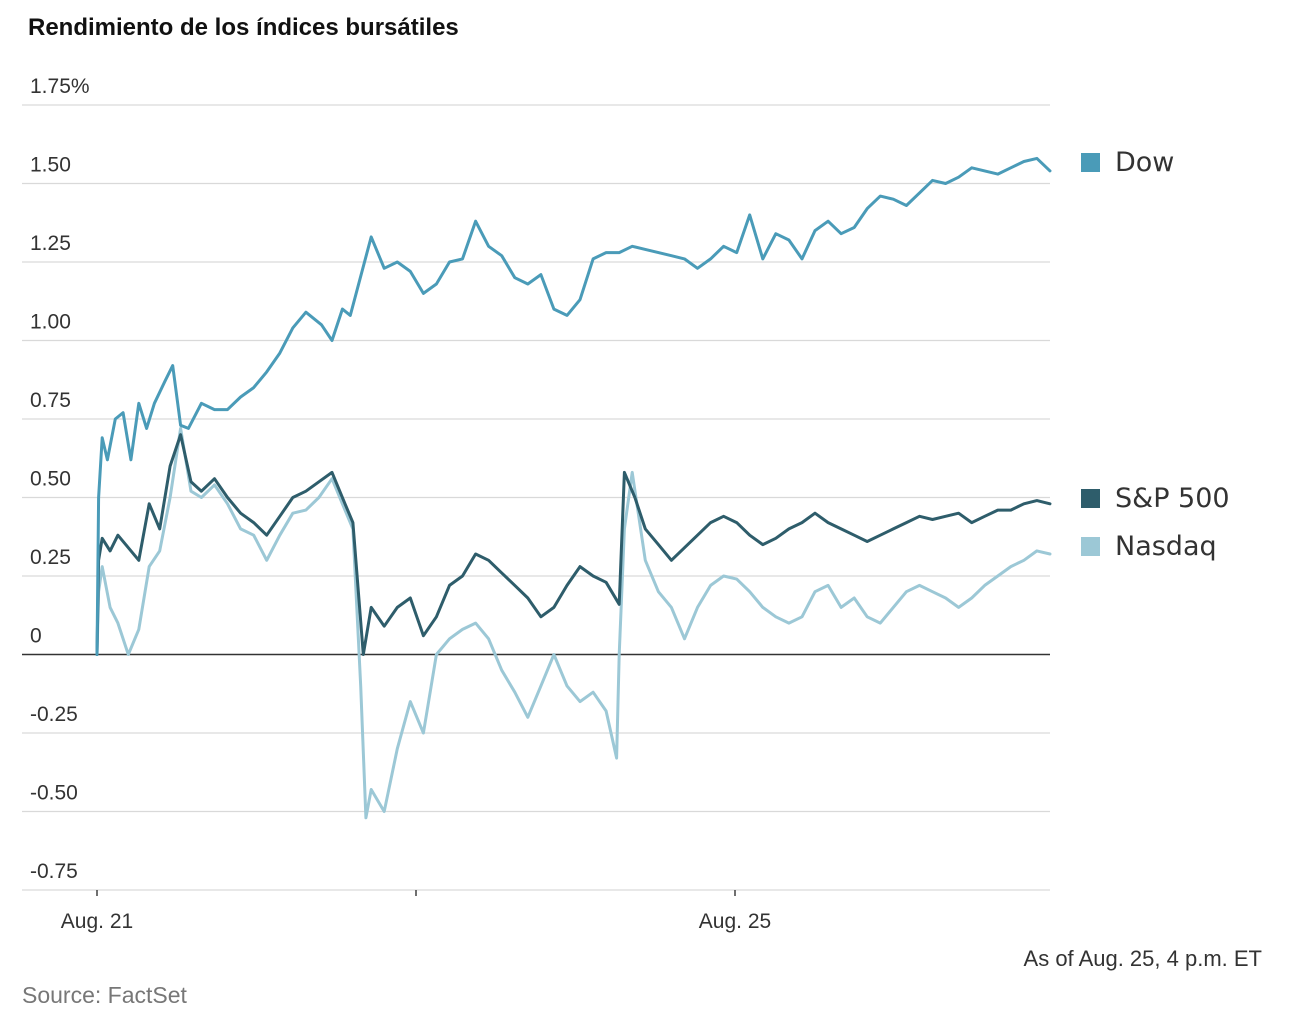 The image size is (1296, 1024). I want to click on legend-label: Nasdaq, so click(1166, 546).